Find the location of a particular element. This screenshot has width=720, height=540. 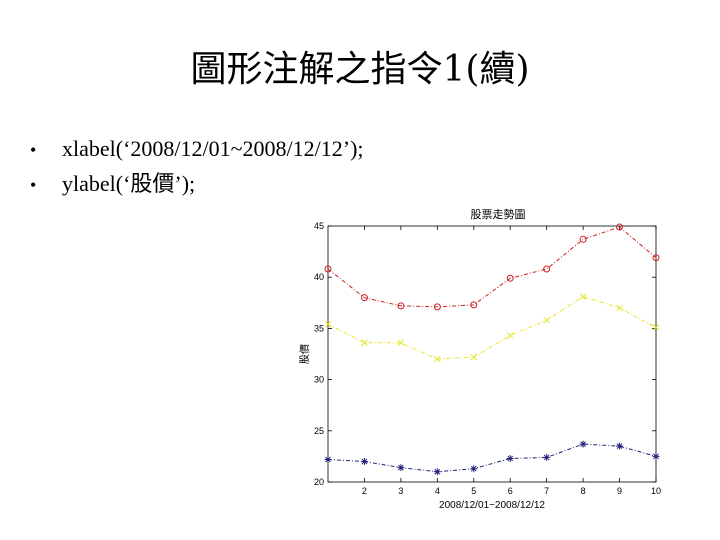

y-tick-label: 25 is located at coordinates (319, 431).